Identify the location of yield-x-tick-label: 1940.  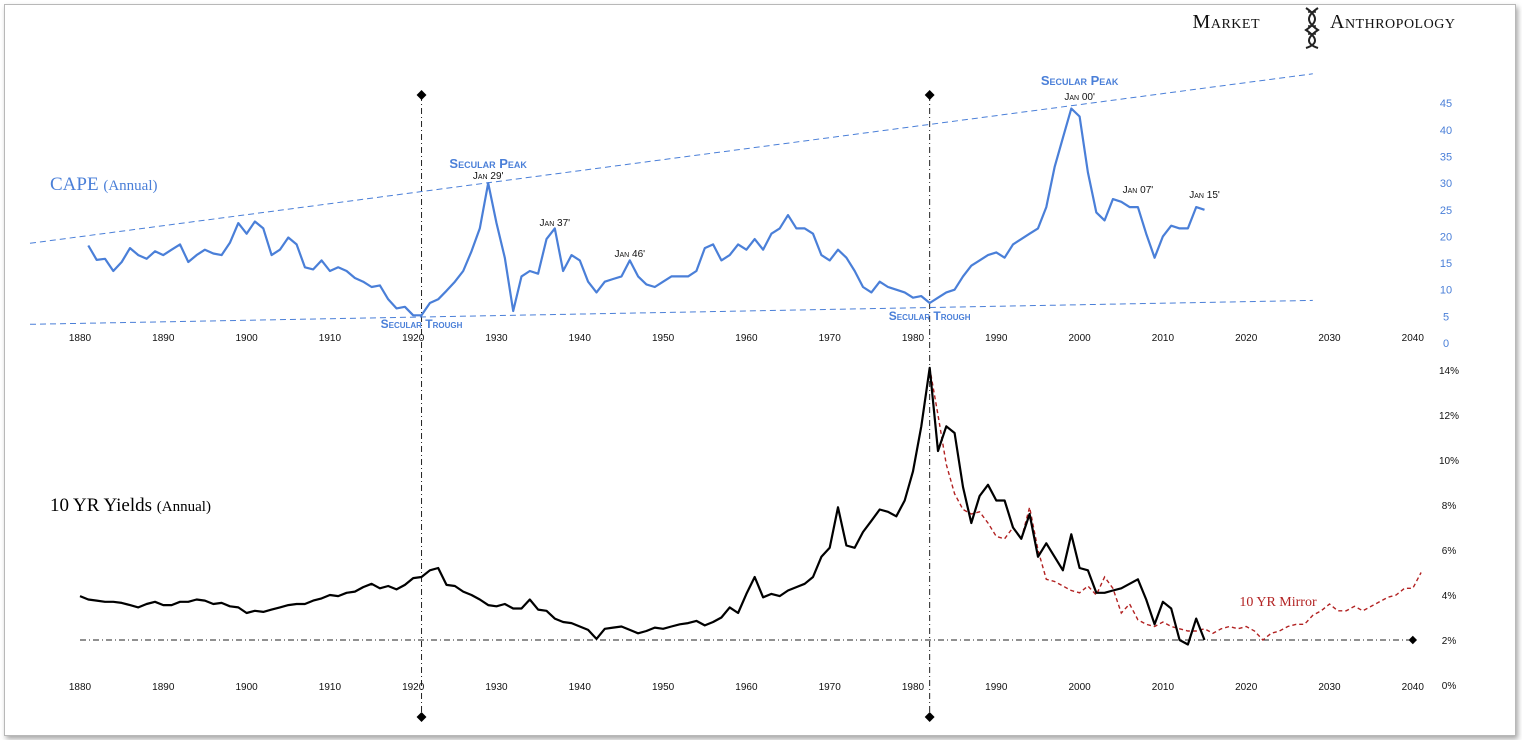
(580, 687).